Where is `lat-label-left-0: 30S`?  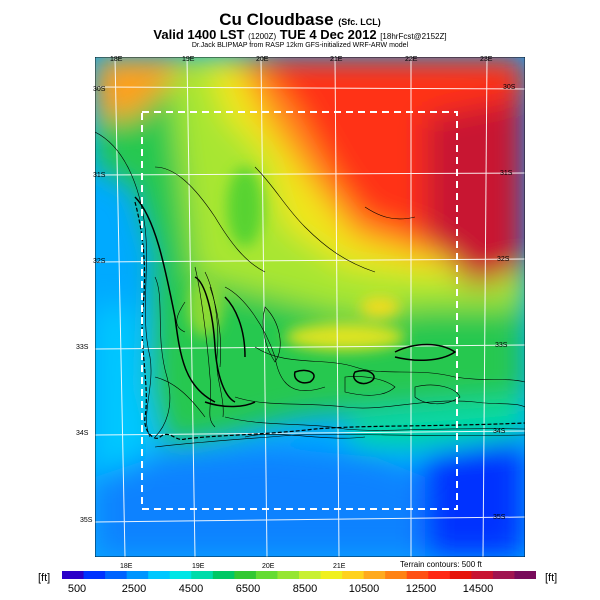
lat-label-left-0: 30S is located at coordinates (99, 89).